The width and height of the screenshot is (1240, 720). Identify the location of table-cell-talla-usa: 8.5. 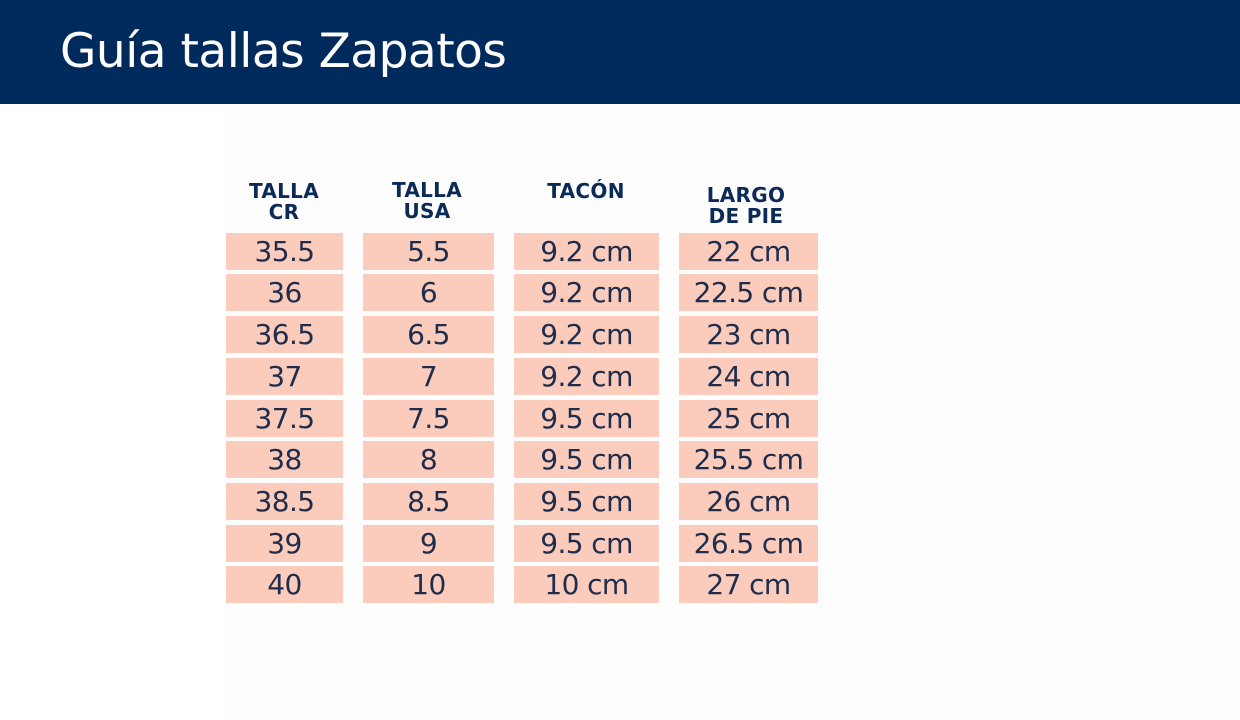
(428, 501).